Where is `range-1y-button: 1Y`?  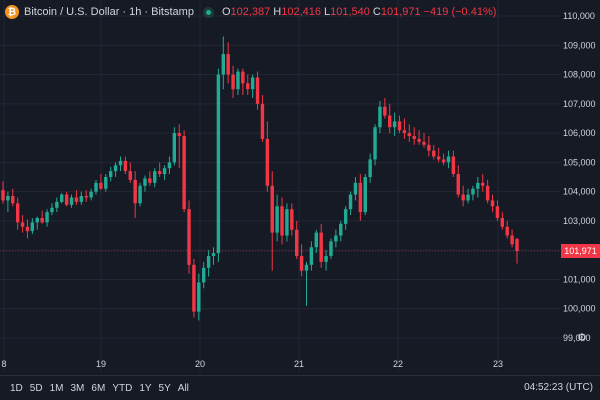
range-1y-button: 1Y is located at coordinates (145, 388).